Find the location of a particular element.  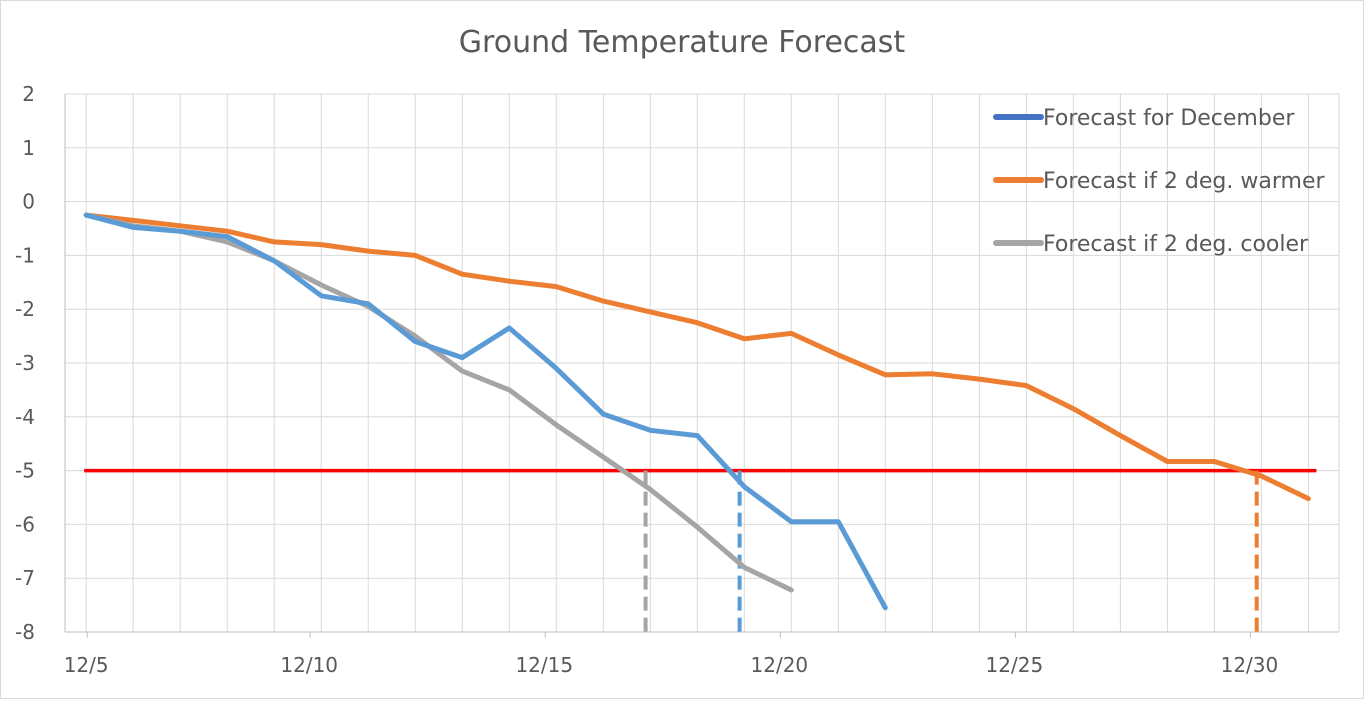

y-tick-label: -5 is located at coordinates (25, 471).